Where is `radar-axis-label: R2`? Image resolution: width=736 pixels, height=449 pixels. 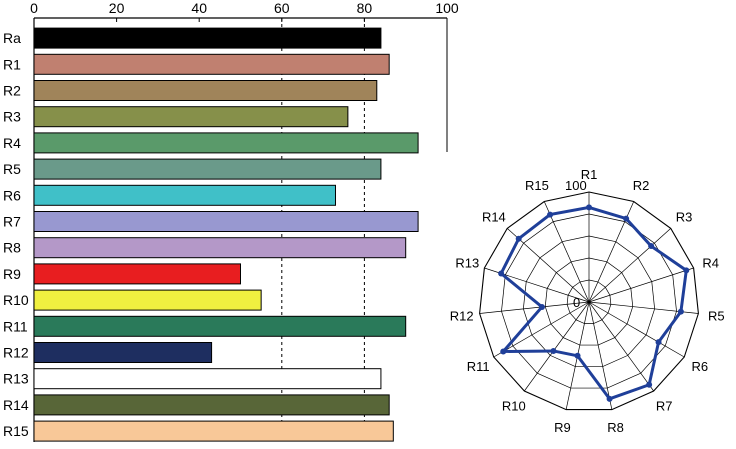
radar-axis-label: R2 is located at coordinates (641, 185).